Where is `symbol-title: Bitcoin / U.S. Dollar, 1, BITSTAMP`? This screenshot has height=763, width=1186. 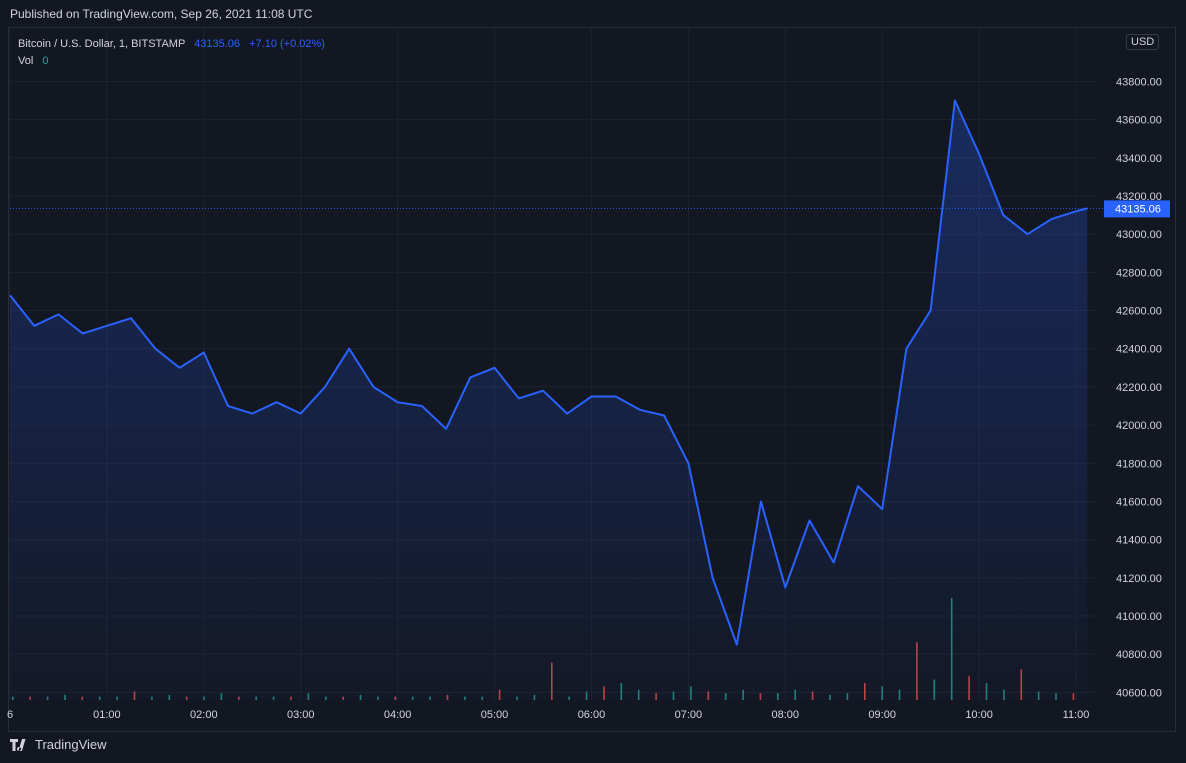
symbol-title: Bitcoin / U.S. Dollar, 1, BITSTAMP is located at coordinates (102, 44).